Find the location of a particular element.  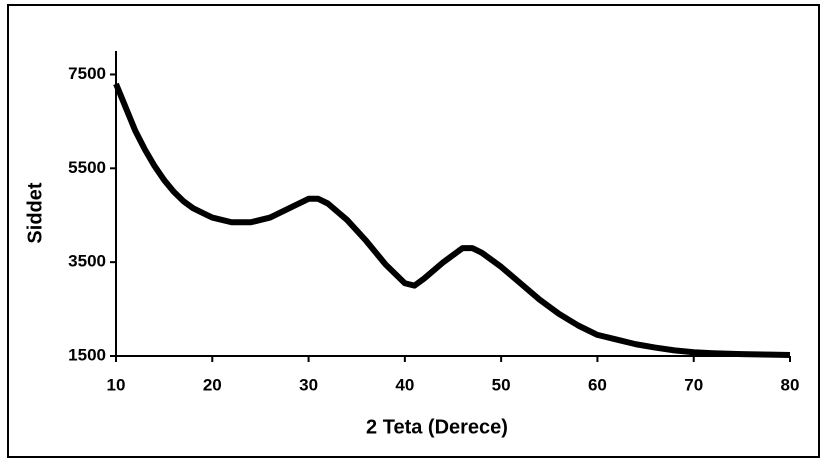

y-tick-label: 5500 is located at coordinates (87, 167).